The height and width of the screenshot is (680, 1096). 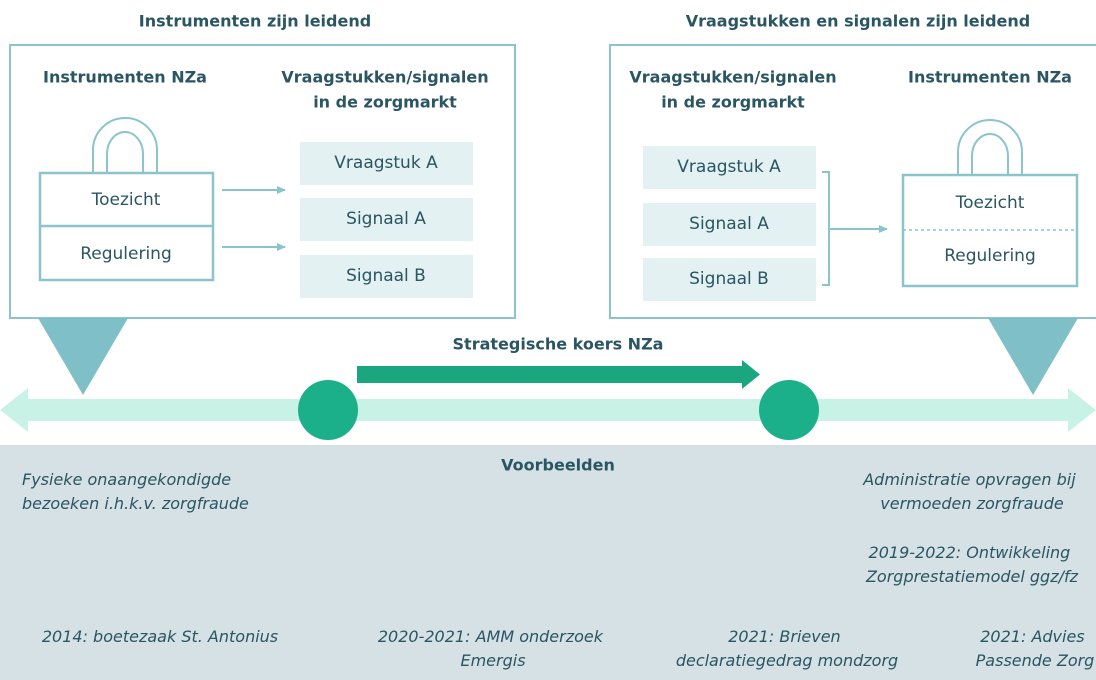 I want to click on right-title: Vraagstukken en signalen zijn leidend, so click(x=858, y=21).